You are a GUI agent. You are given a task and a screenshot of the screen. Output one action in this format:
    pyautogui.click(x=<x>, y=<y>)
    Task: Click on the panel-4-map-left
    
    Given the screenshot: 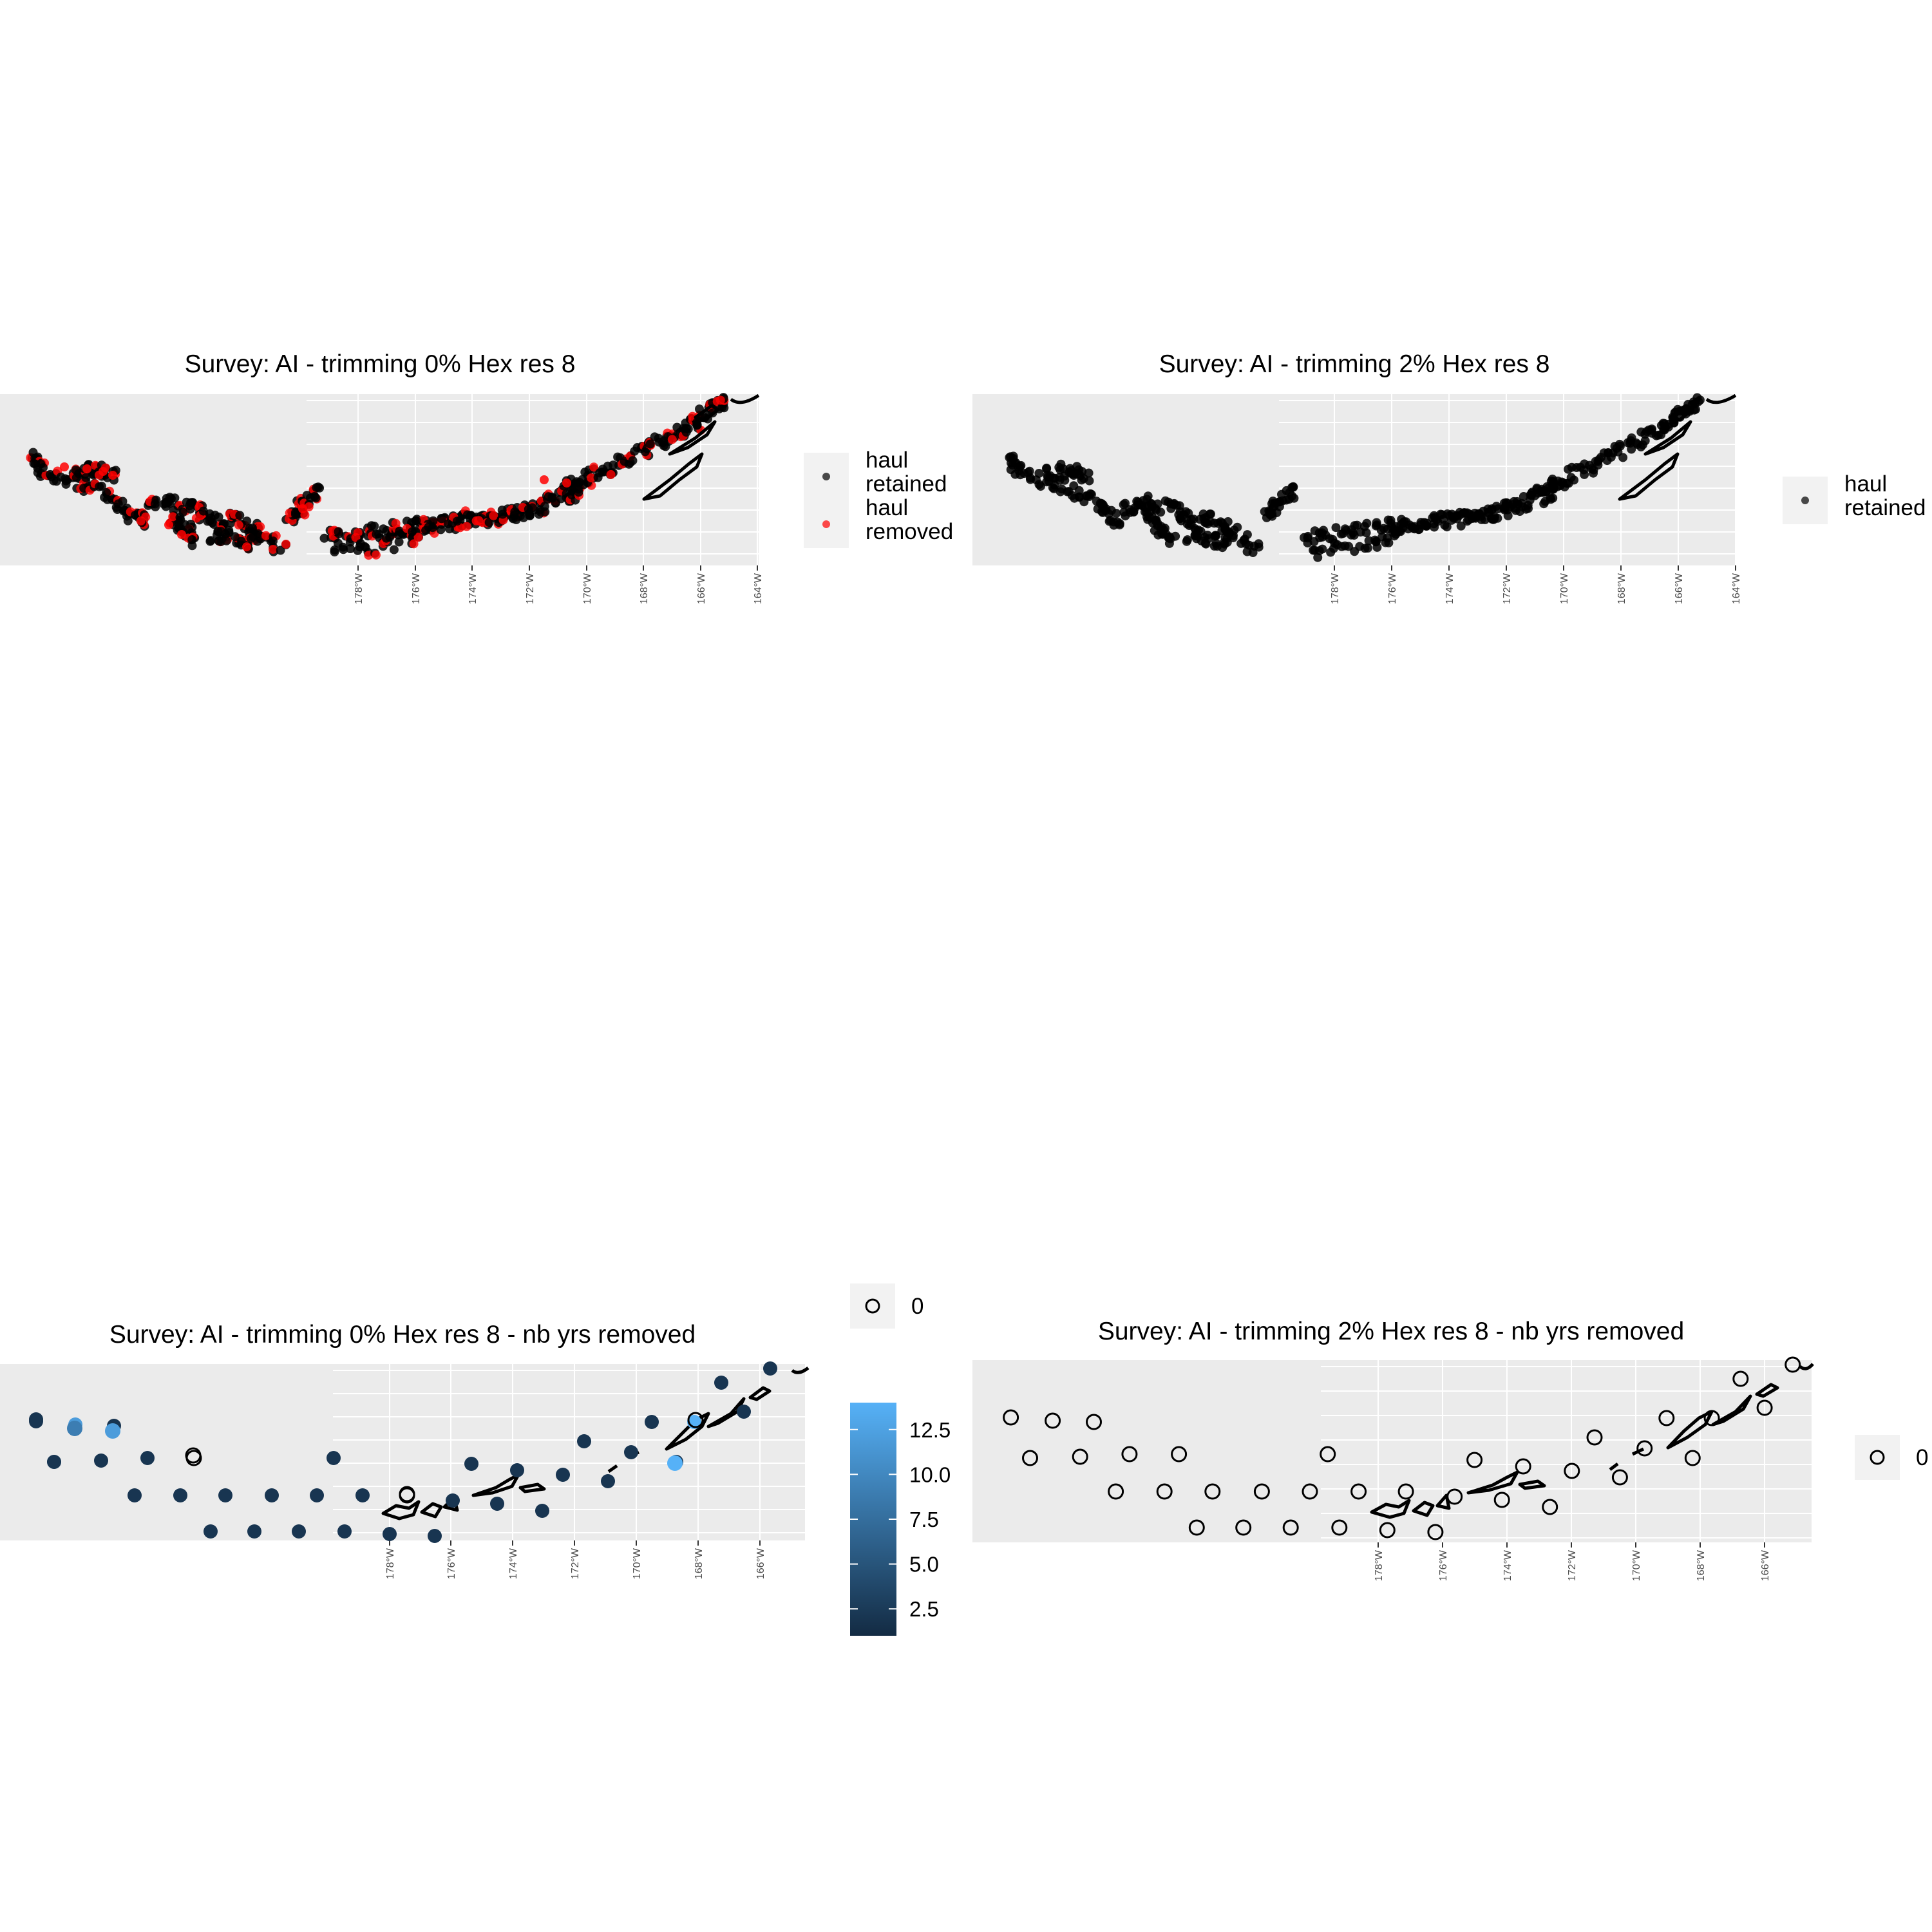 What is the action you would take?
    pyautogui.click(x=1146, y=1451)
    